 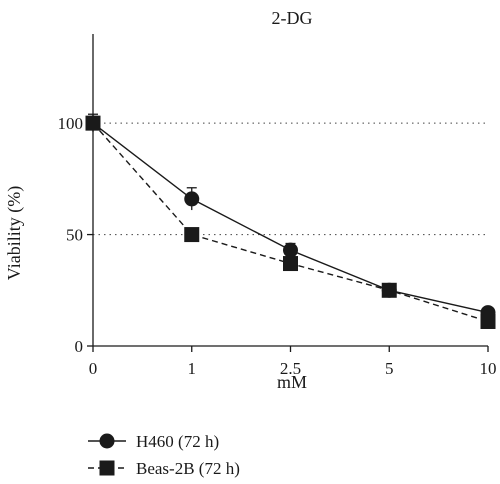 What do you see at coordinates (290, 368) in the screenshot?
I see `x-tick-label: 2.5` at bounding box center [290, 368].